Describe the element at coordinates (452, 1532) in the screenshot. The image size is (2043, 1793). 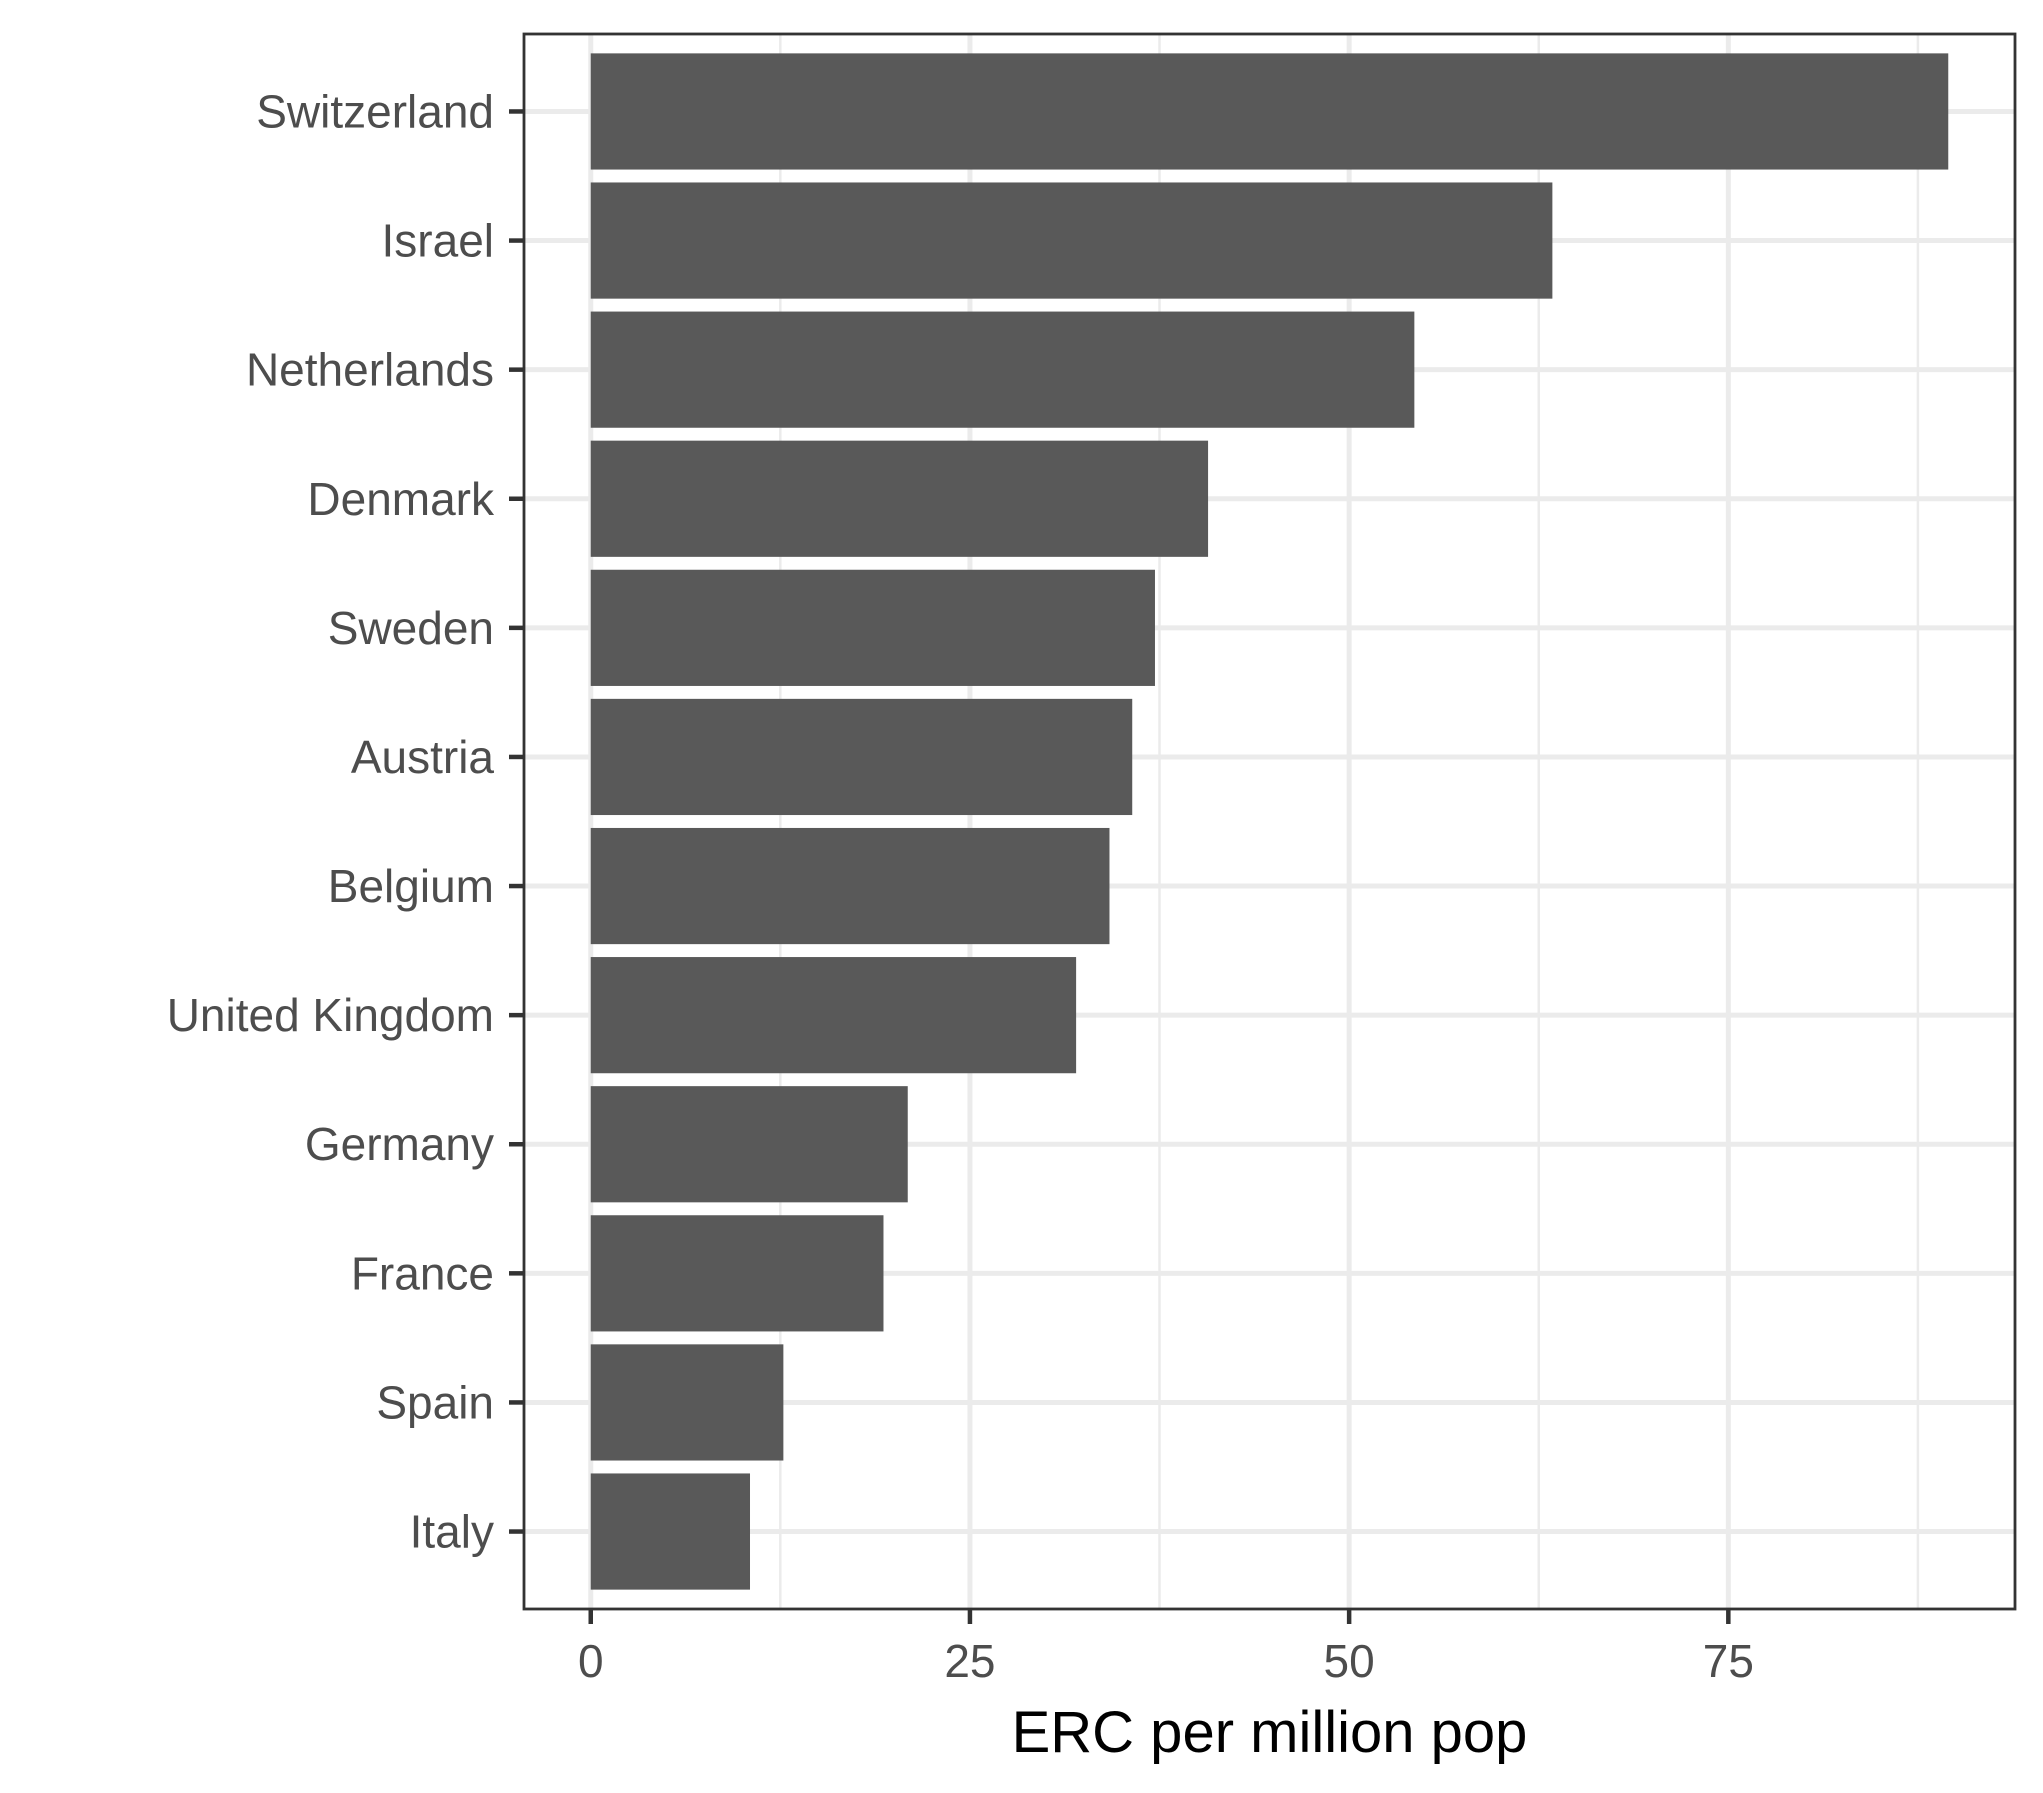
I see `y-tick-label: Italy` at that location.